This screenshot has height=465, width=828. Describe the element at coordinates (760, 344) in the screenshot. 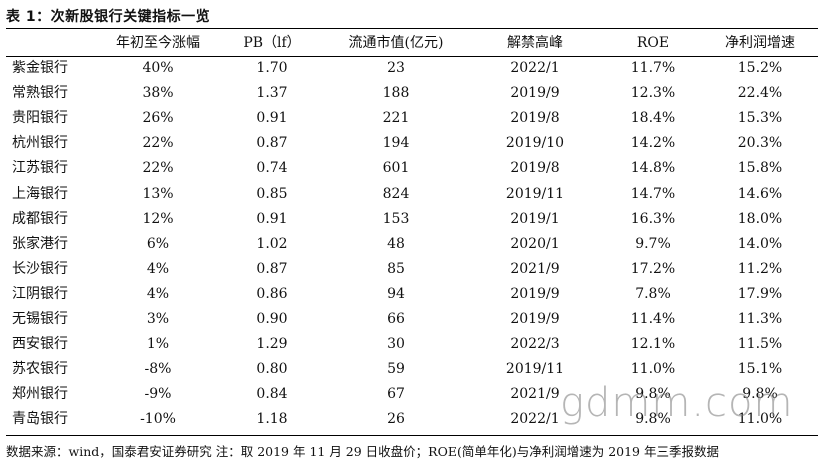

I see `table-cell: 11.5%` at that location.